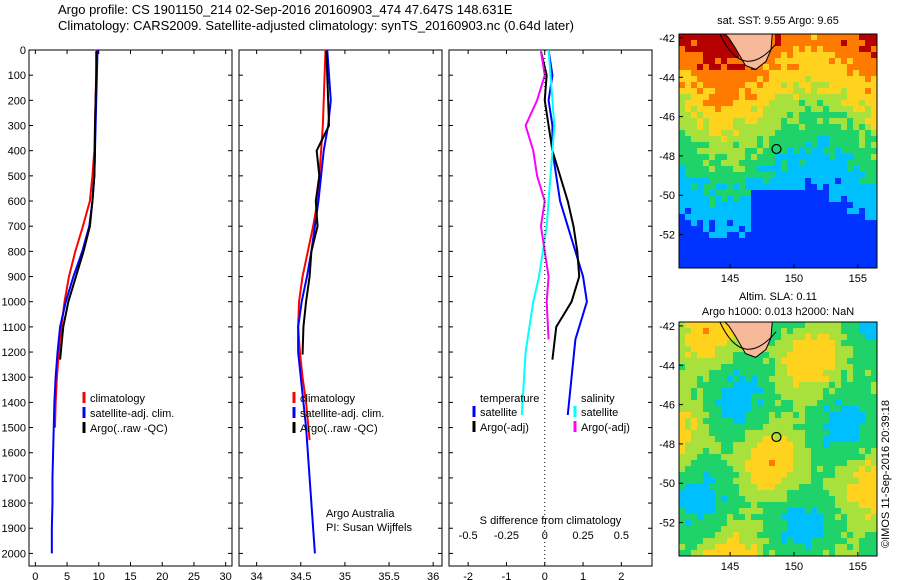 The image size is (900, 580). What do you see at coordinates (132, 414) in the screenshot?
I see `temperature-legend-label: satellite-adj. clim.` at bounding box center [132, 414].